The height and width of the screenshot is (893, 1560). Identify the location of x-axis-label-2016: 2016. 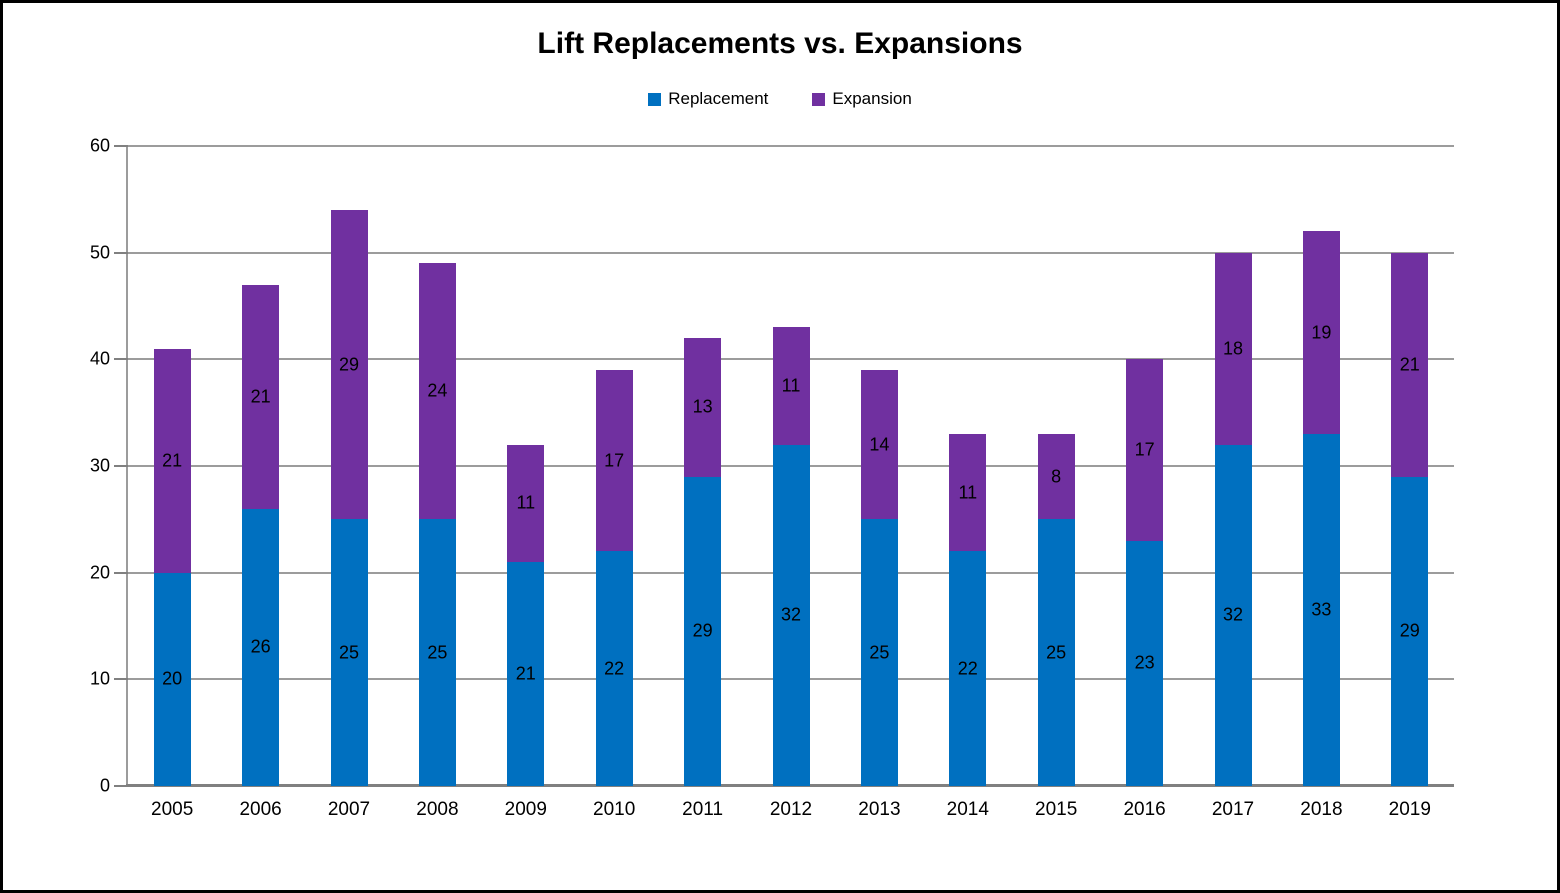
(1144, 809).